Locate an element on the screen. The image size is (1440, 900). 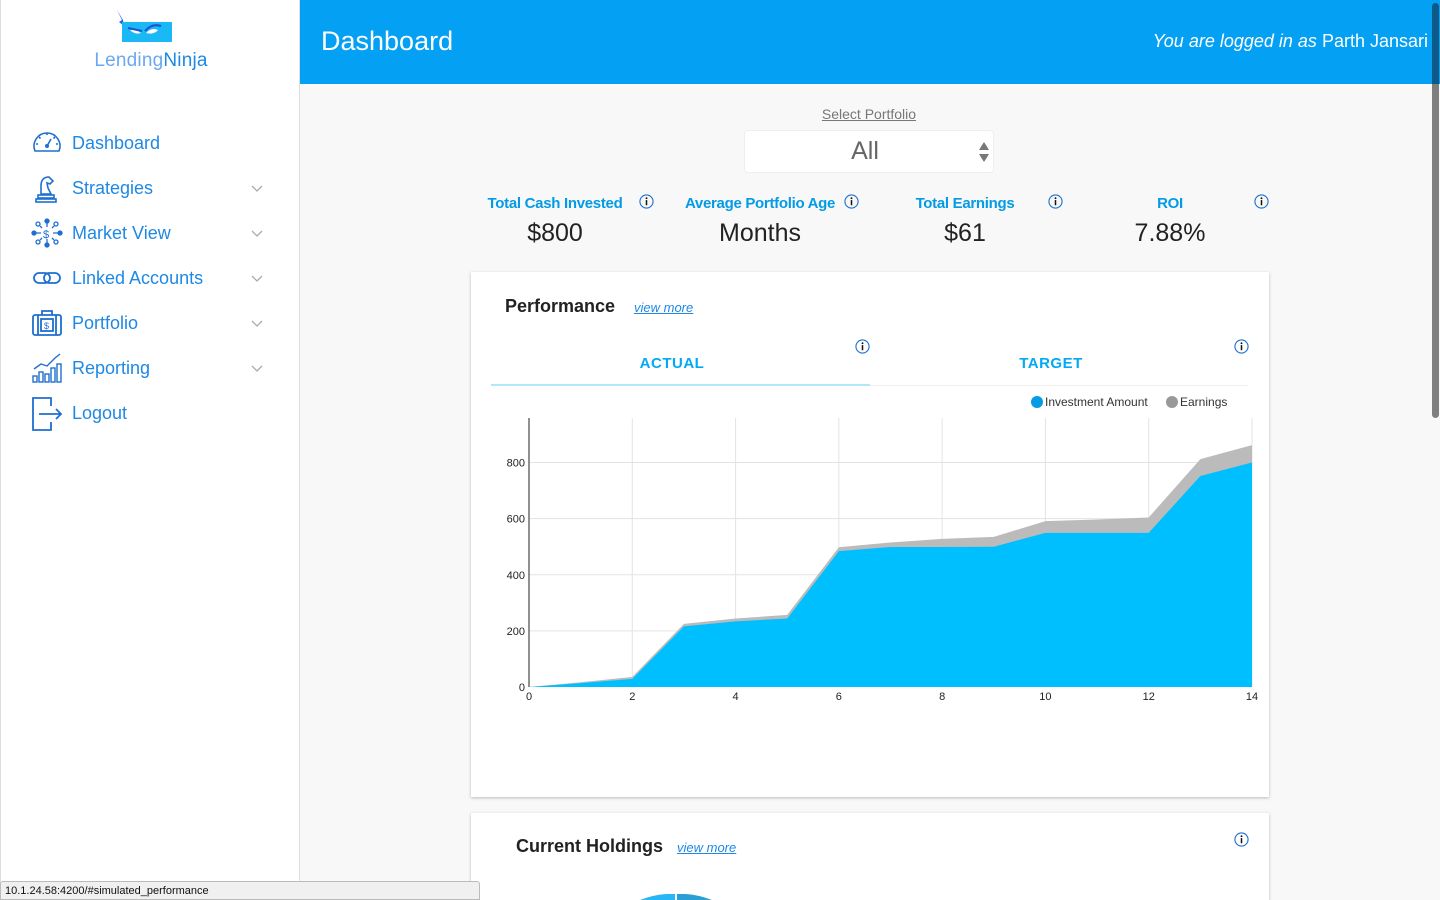
stat-value: 7.88% is located at coordinates (1170, 233).